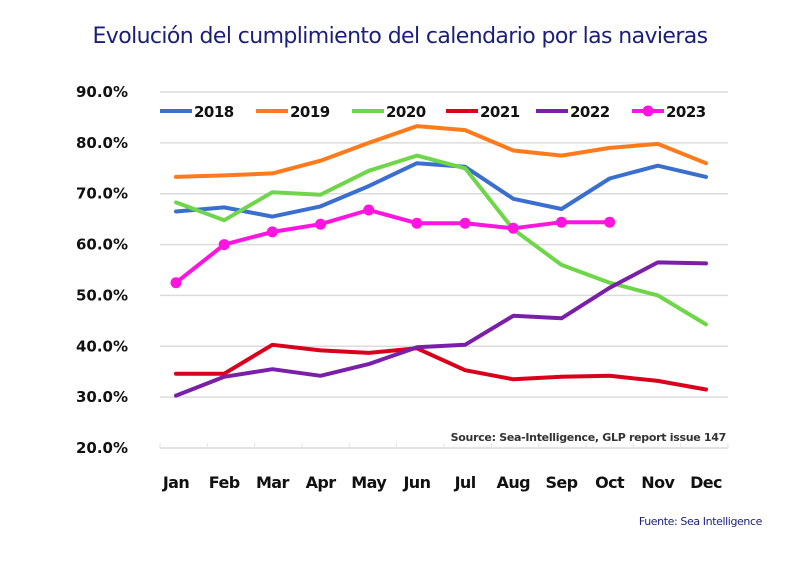 The image size is (800, 565). Describe the element at coordinates (214, 112) in the screenshot. I see `legend-label: 2018` at that location.